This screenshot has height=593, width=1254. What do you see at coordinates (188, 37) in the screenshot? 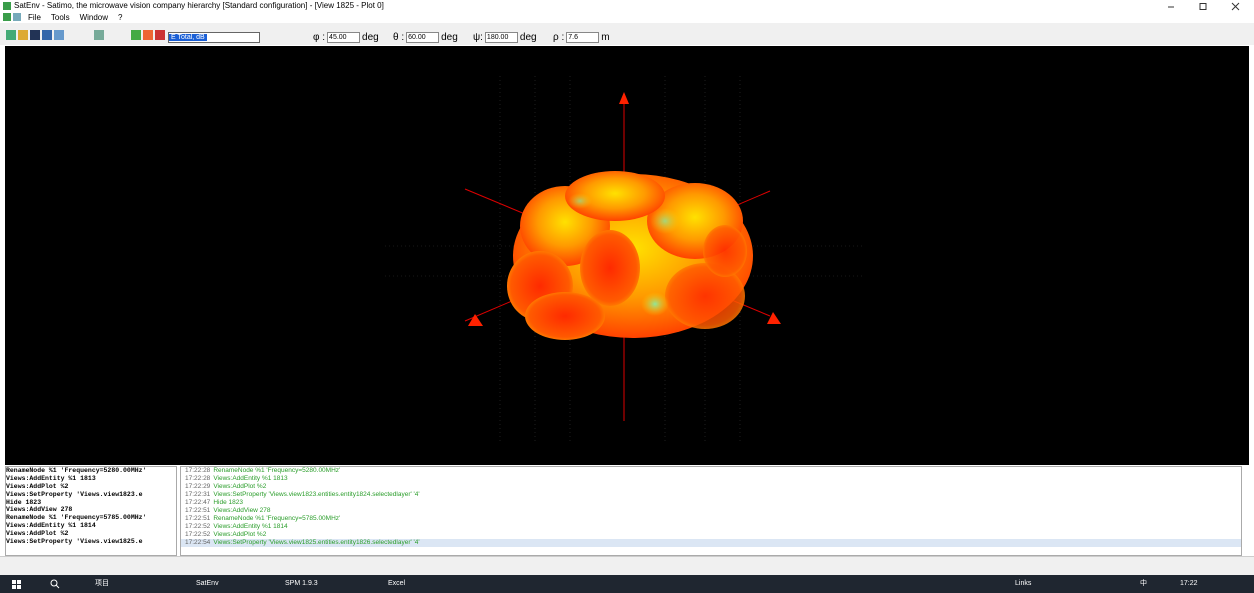
I see `layer-value: E Total, dB` at bounding box center [188, 37].